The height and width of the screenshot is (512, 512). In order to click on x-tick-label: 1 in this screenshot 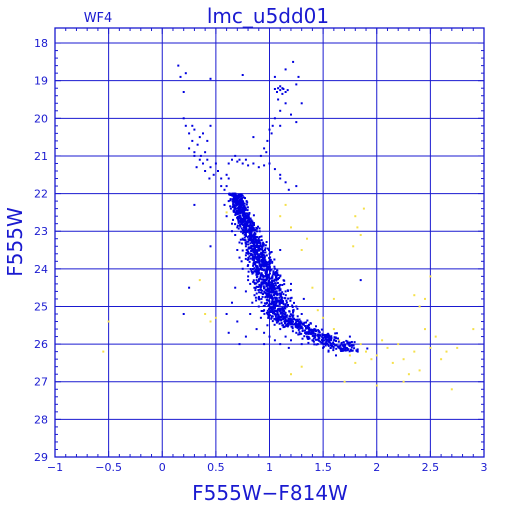, I will do `click(269, 467)`.